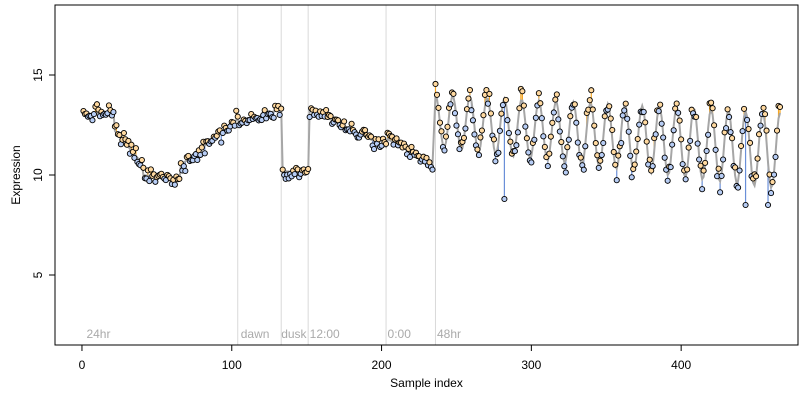  I want to click on y-tick-label-1: 10, so click(38, 175).